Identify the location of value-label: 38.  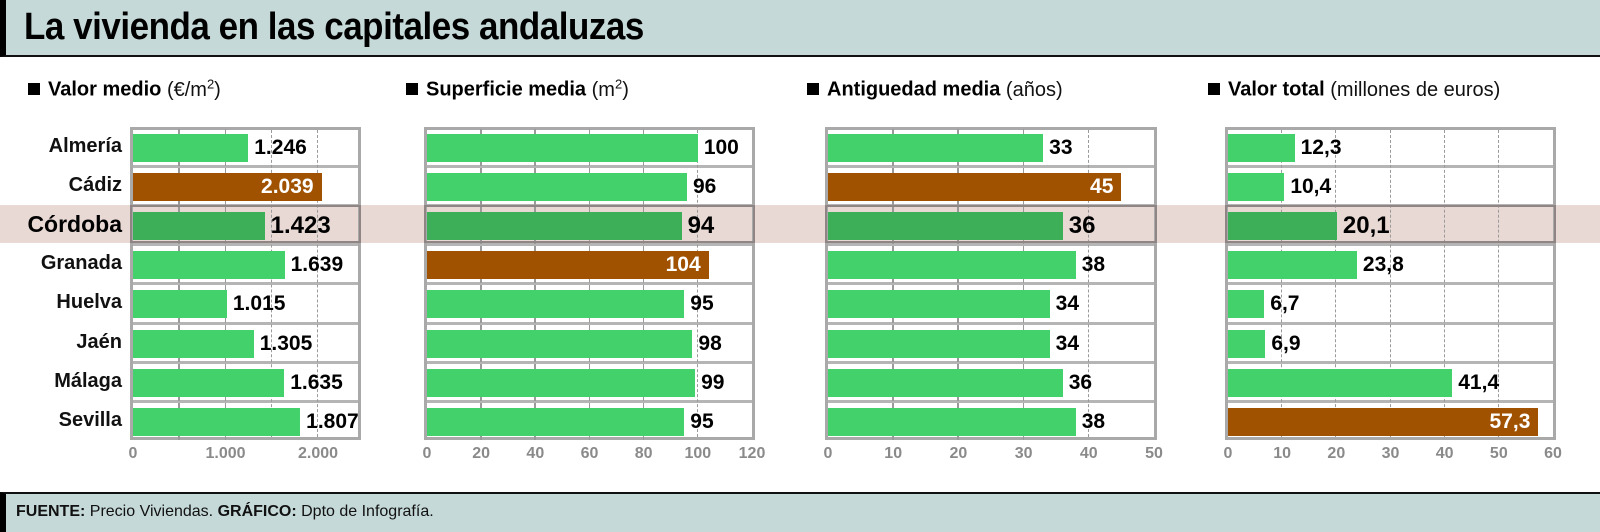
(1093, 265).